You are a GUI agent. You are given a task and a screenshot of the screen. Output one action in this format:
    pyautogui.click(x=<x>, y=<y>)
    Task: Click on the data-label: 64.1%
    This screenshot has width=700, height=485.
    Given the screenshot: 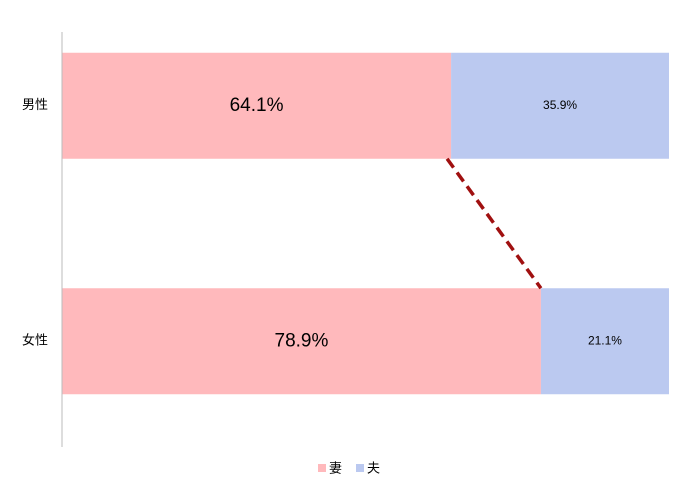 What is the action you would take?
    pyautogui.click(x=257, y=105)
    